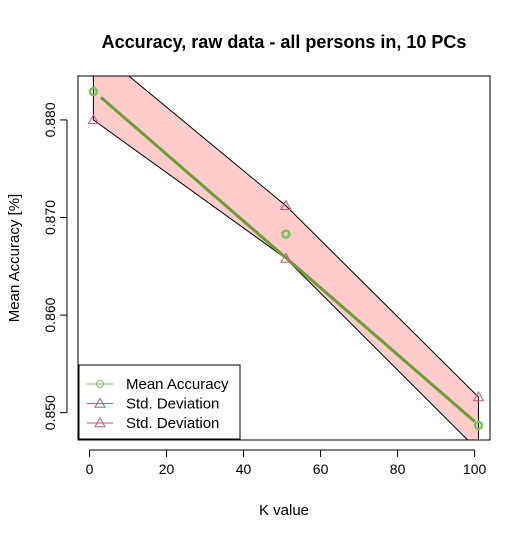  What do you see at coordinates (398, 469) in the screenshot?
I see `x-tick-label: 80` at bounding box center [398, 469].